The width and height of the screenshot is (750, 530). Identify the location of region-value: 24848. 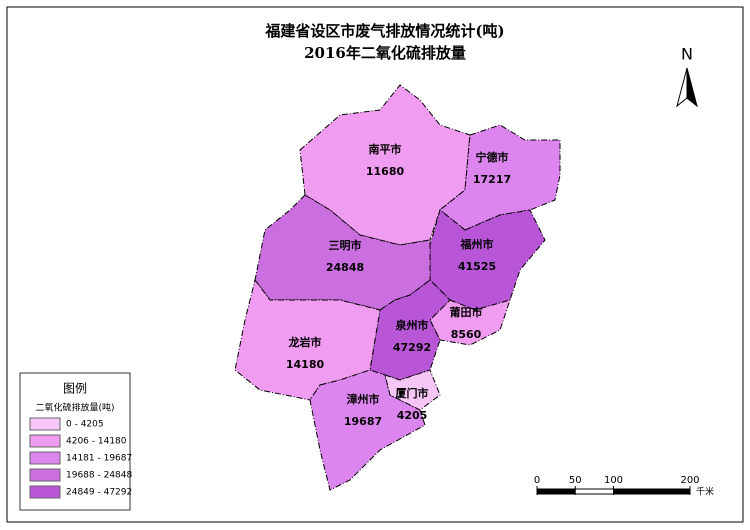
(345, 267).